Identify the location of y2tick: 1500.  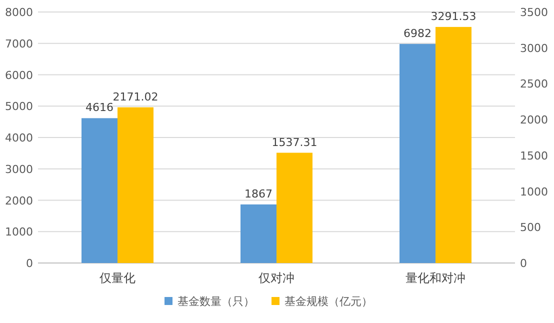
(534, 155).